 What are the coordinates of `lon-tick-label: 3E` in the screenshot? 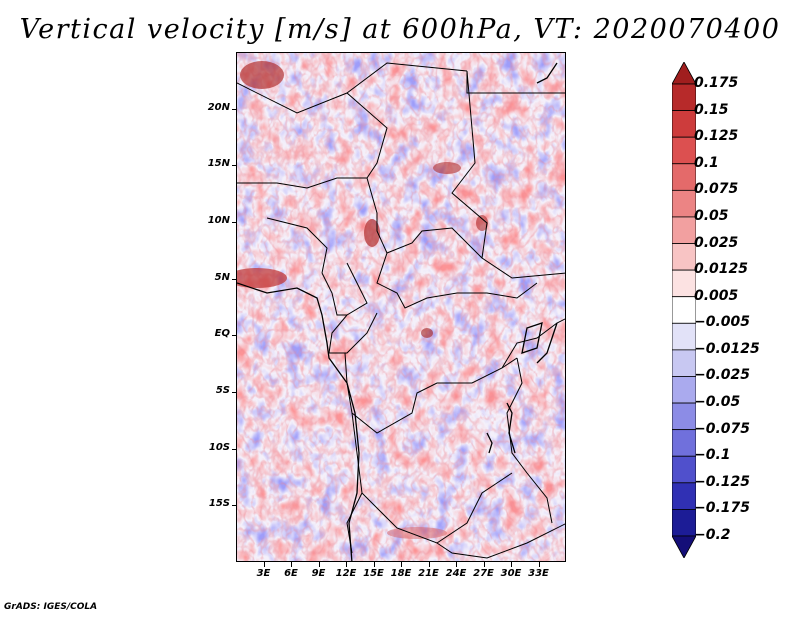 It's located at (263, 573).